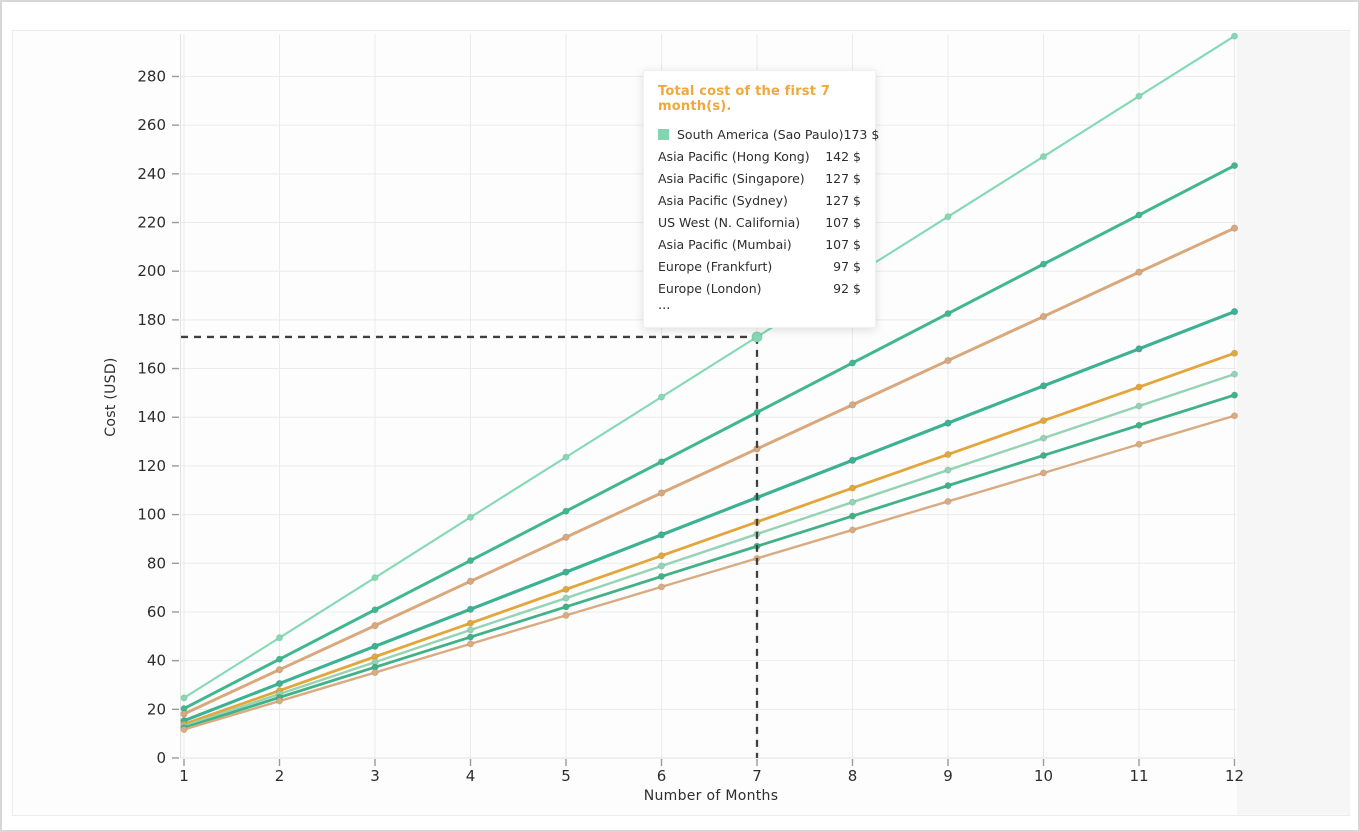  I want to click on y-tick-label: 60, so click(156, 612).